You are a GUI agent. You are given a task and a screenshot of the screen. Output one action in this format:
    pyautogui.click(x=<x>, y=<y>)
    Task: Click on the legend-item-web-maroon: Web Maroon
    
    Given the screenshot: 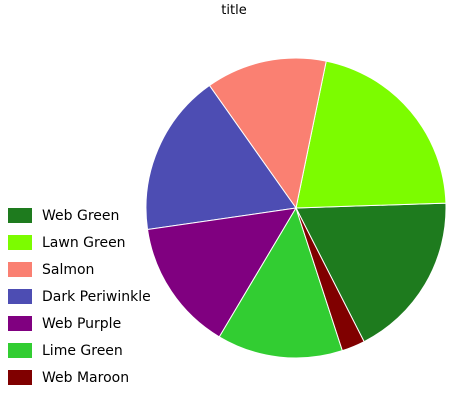 What is the action you would take?
    pyautogui.click(x=79, y=377)
    